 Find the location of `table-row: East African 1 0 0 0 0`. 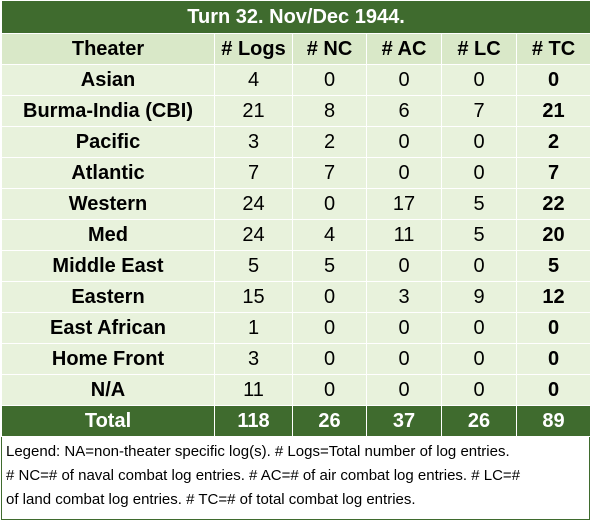

table-row: East African 1 0 0 0 0 is located at coordinates (296, 328).